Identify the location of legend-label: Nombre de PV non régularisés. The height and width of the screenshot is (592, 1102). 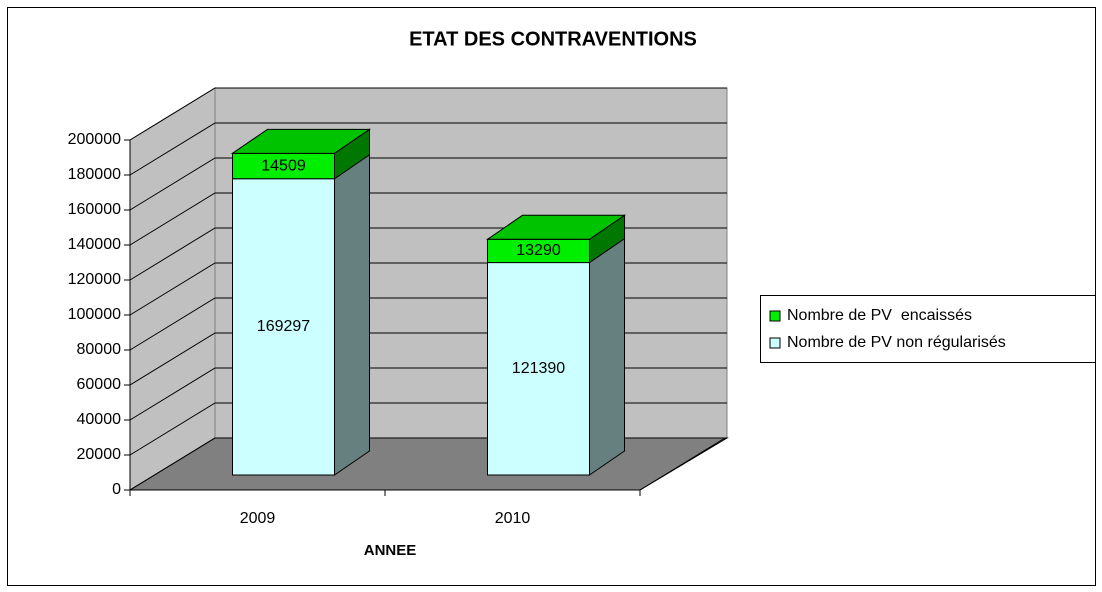
(896, 342).